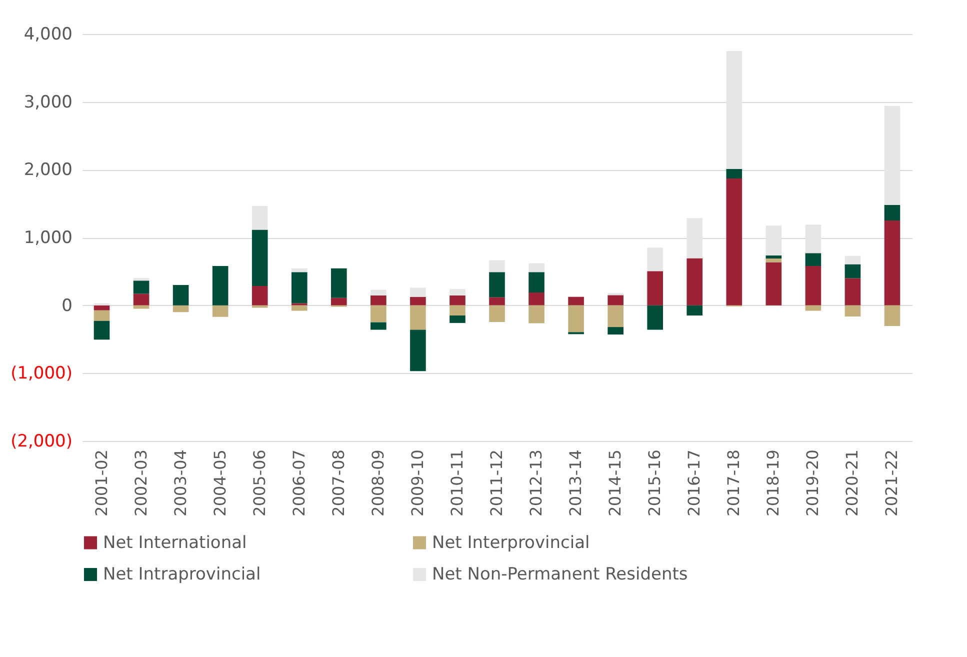 The width and height of the screenshot is (967, 657). Describe the element at coordinates (511, 542) in the screenshot. I see `legend-label: Net Interprovincial` at that location.